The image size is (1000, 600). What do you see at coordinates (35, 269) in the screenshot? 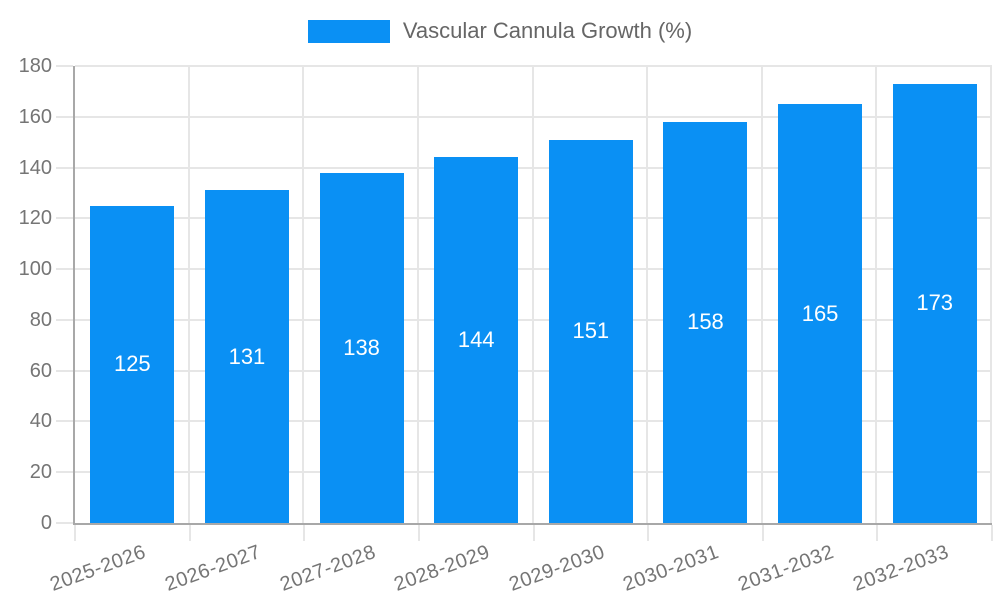
I see `y-axis-tick-label: 100` at bounding box center [35, 269].